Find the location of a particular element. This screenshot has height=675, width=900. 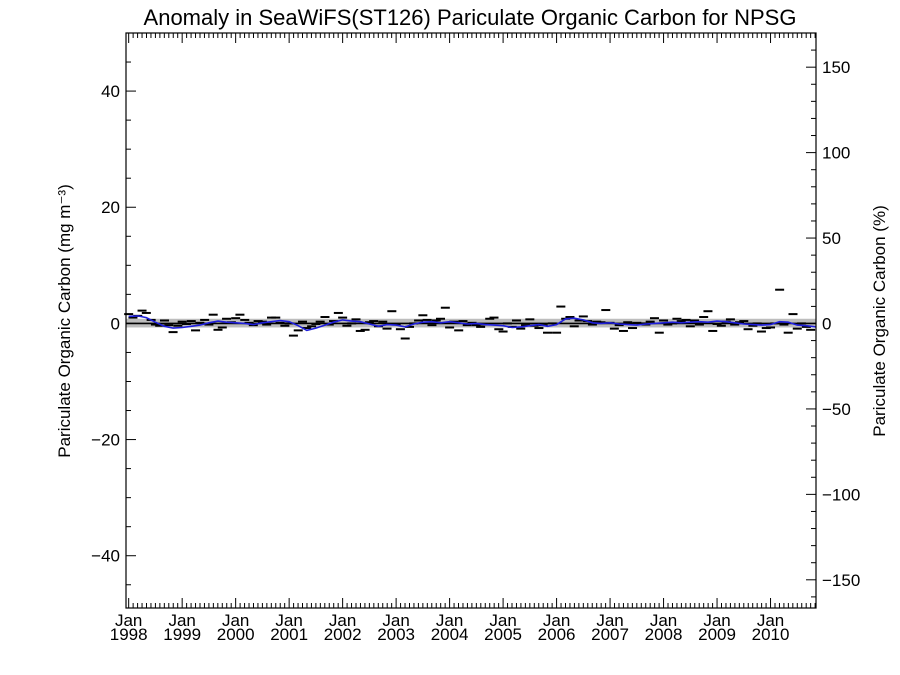

x-tick-year-label: 1999 is located at coordinates (182, 634).